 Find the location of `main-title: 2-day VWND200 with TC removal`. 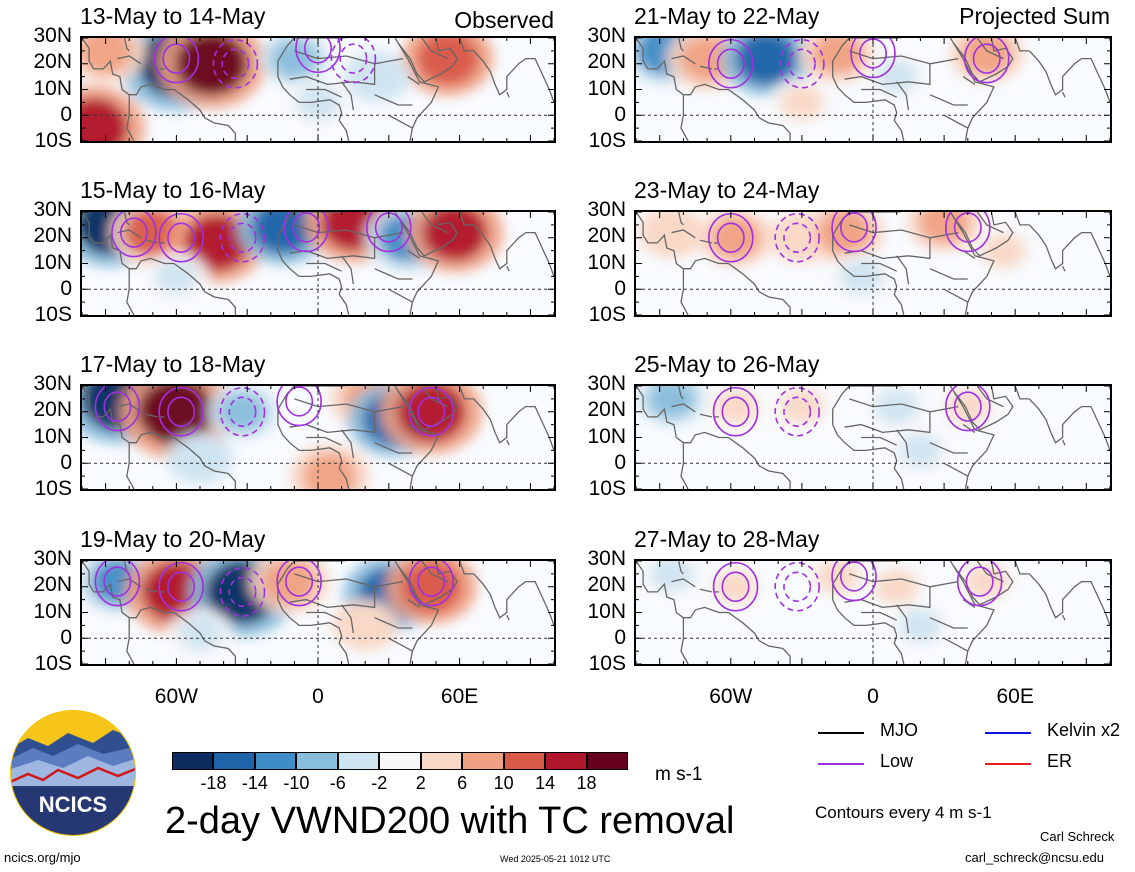

main-title: 2-day VWND200 with TC removal is located at coordinates (450, 821).